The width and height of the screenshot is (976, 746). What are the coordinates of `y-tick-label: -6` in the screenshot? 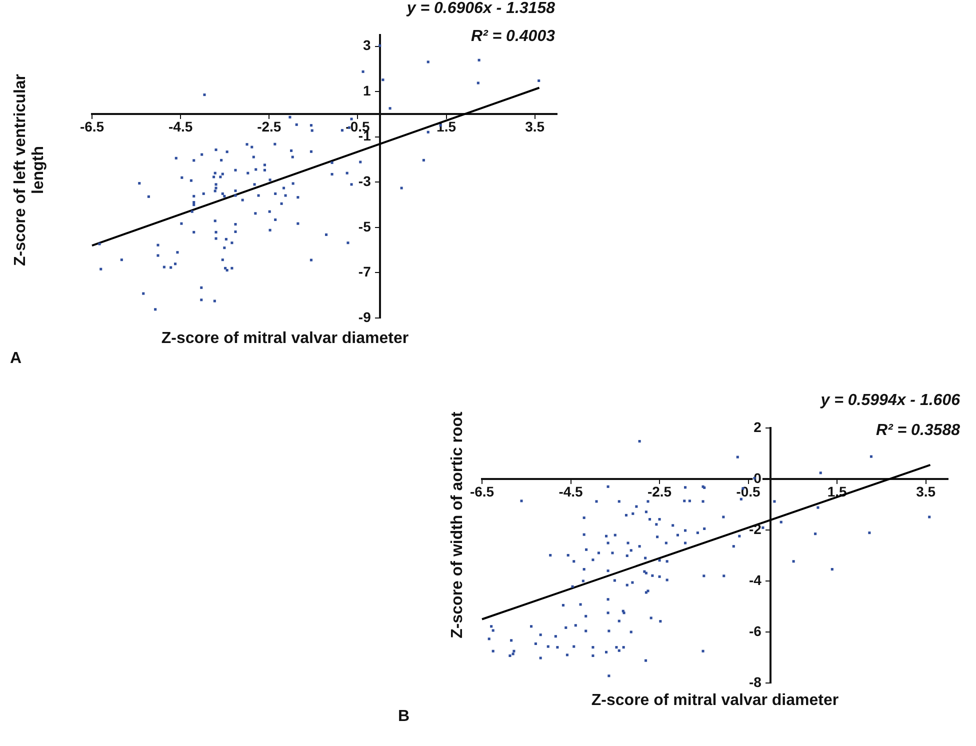 It's located at (755, 630).